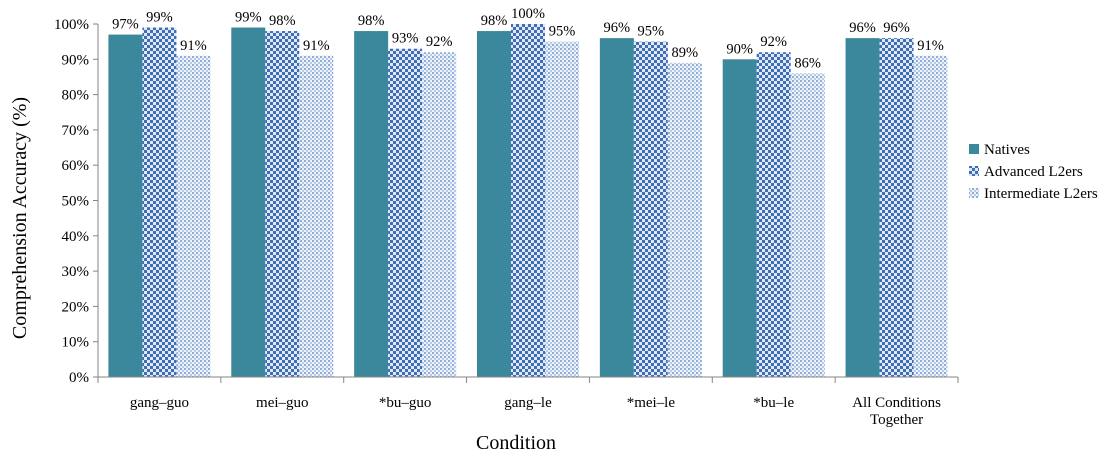  I want to click on legend: Natives Advanced L2ers Intermediate L2ers, so click(1033, 172).